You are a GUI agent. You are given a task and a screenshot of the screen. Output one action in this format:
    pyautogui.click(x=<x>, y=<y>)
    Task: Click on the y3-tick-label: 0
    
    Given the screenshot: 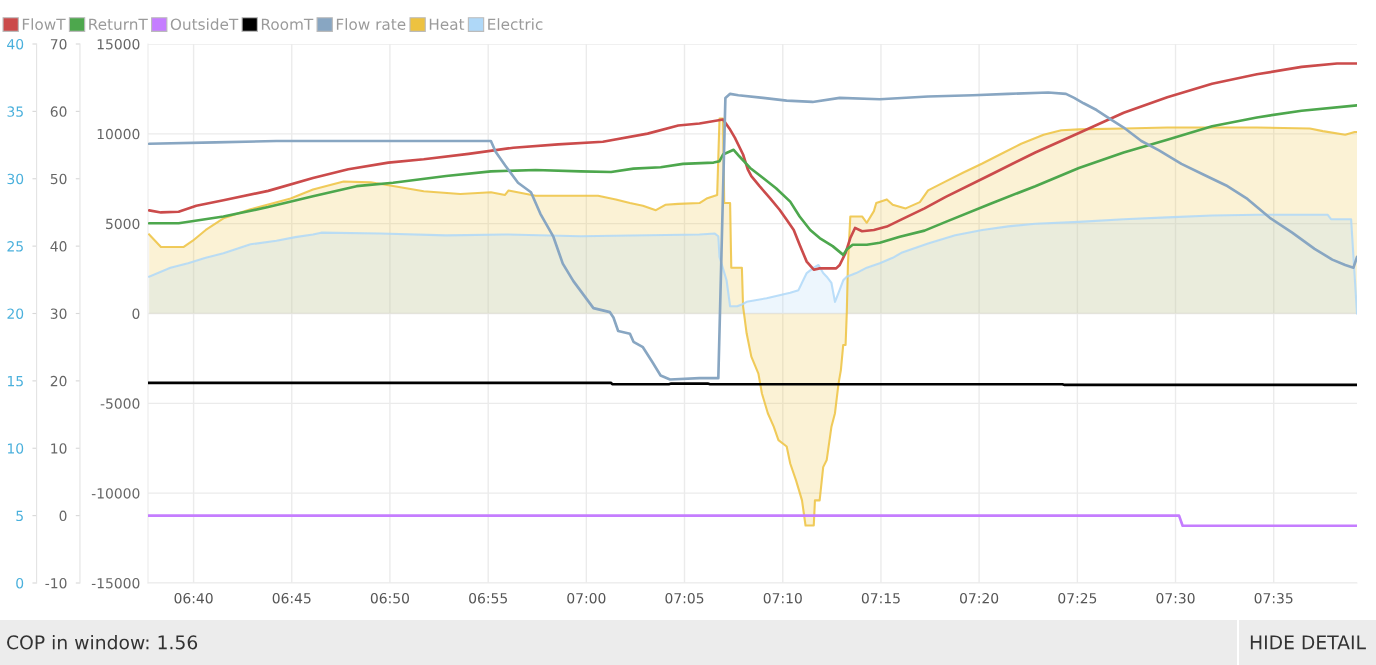 What is the action you would take?
    pyautogui.click(x=20, y=583)
    